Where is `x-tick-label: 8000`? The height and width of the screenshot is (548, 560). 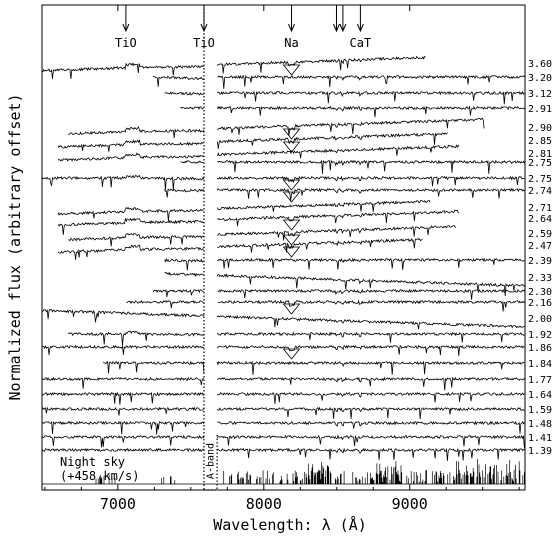 x-tick-label: 8000 is located at coordinates (264, 504).